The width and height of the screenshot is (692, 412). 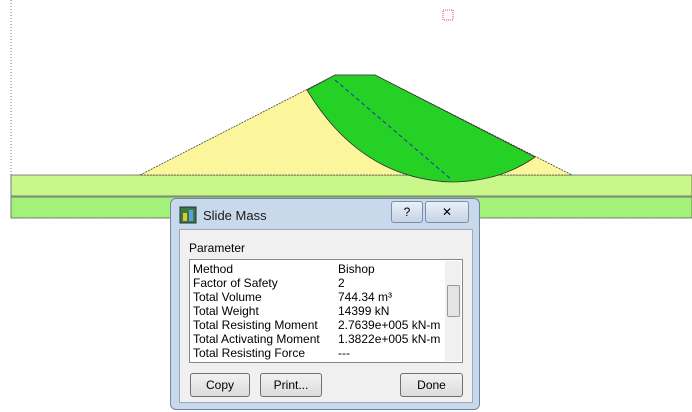 What do you see at coordinates (344, 353) in the screenshot?
I see `param-value: ---` at bounding box center [344, 353].